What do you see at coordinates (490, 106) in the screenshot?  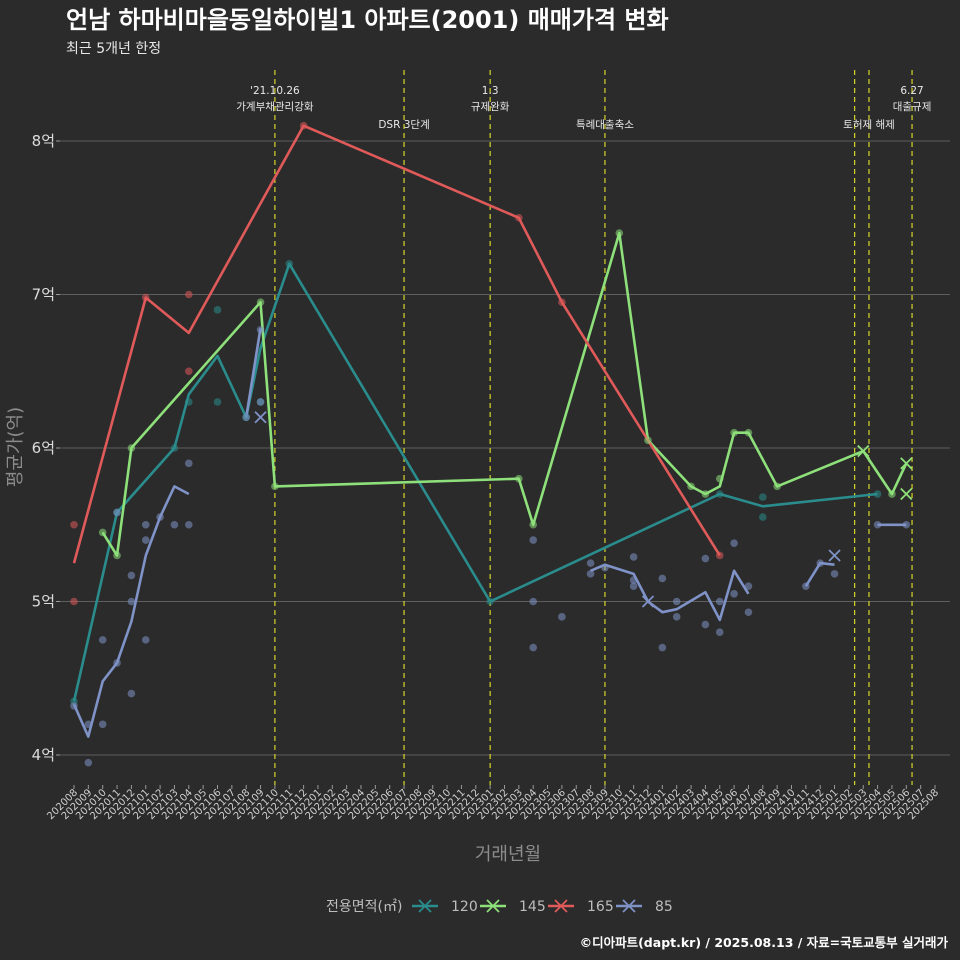 I see `event-annotation: 규제완화` at bounding box center [490, 106].